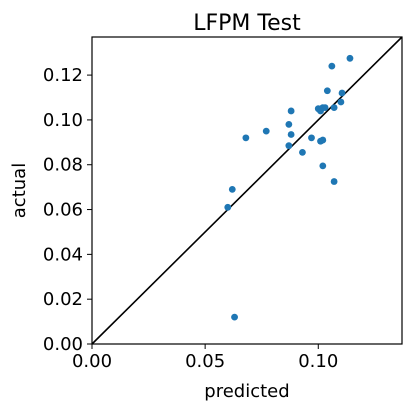 The height and width of the screenshot is (410, 411). I want to click on y-tick-label: 0.08, so click(63, 165).